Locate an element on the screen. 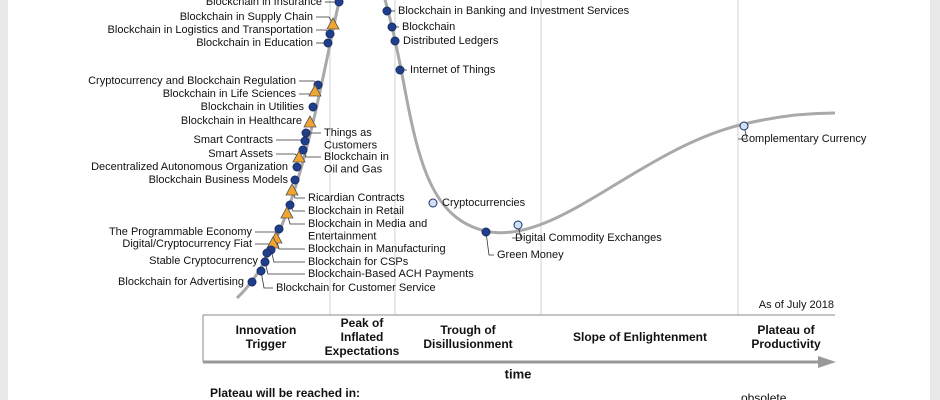 The image size is (940, 400). tech-label: Blockchain is located at coordinates (428, 27).